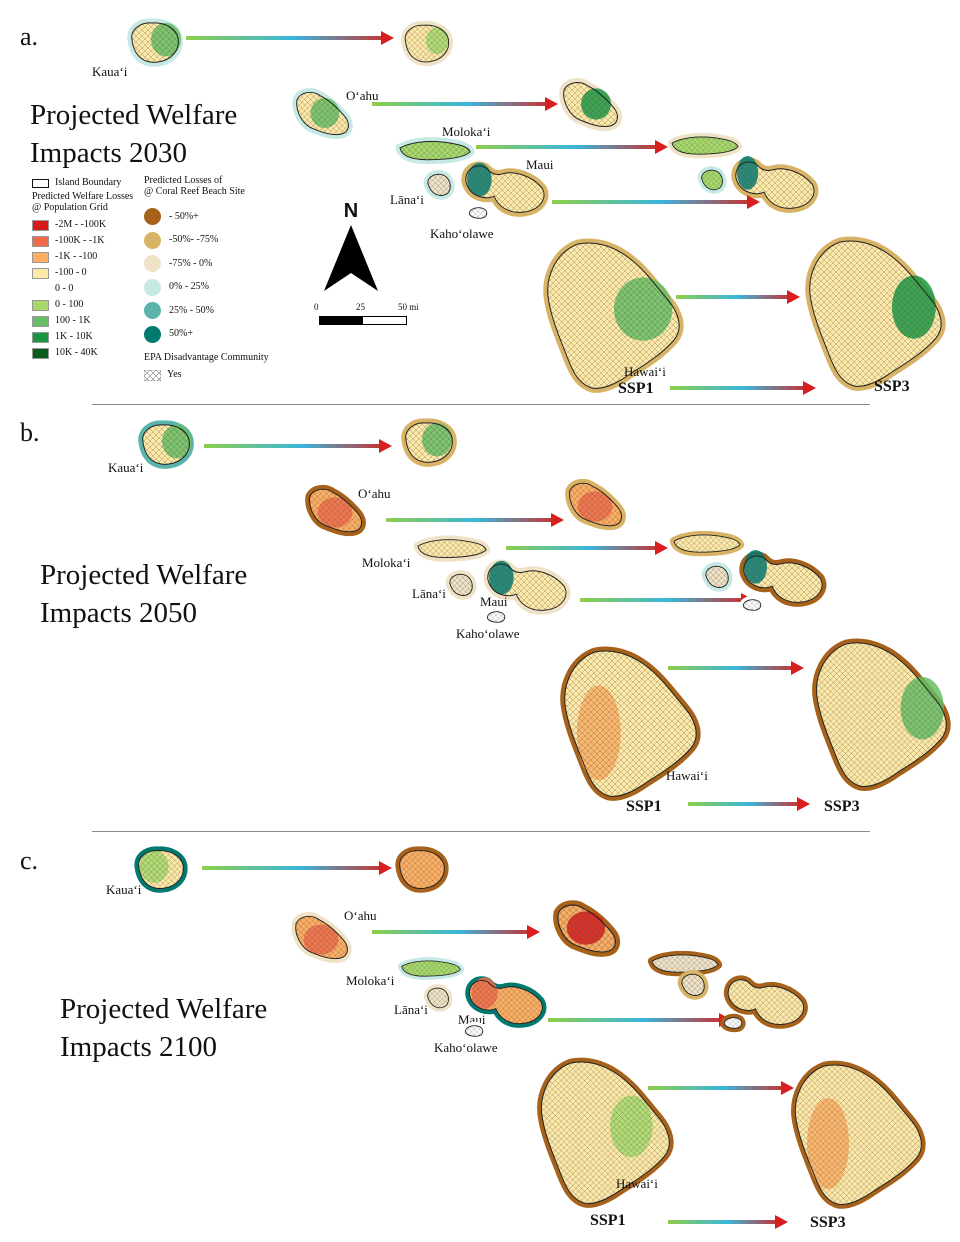  I want to click on legend-welfare-item: 1K - 10K, so click(82, 337).